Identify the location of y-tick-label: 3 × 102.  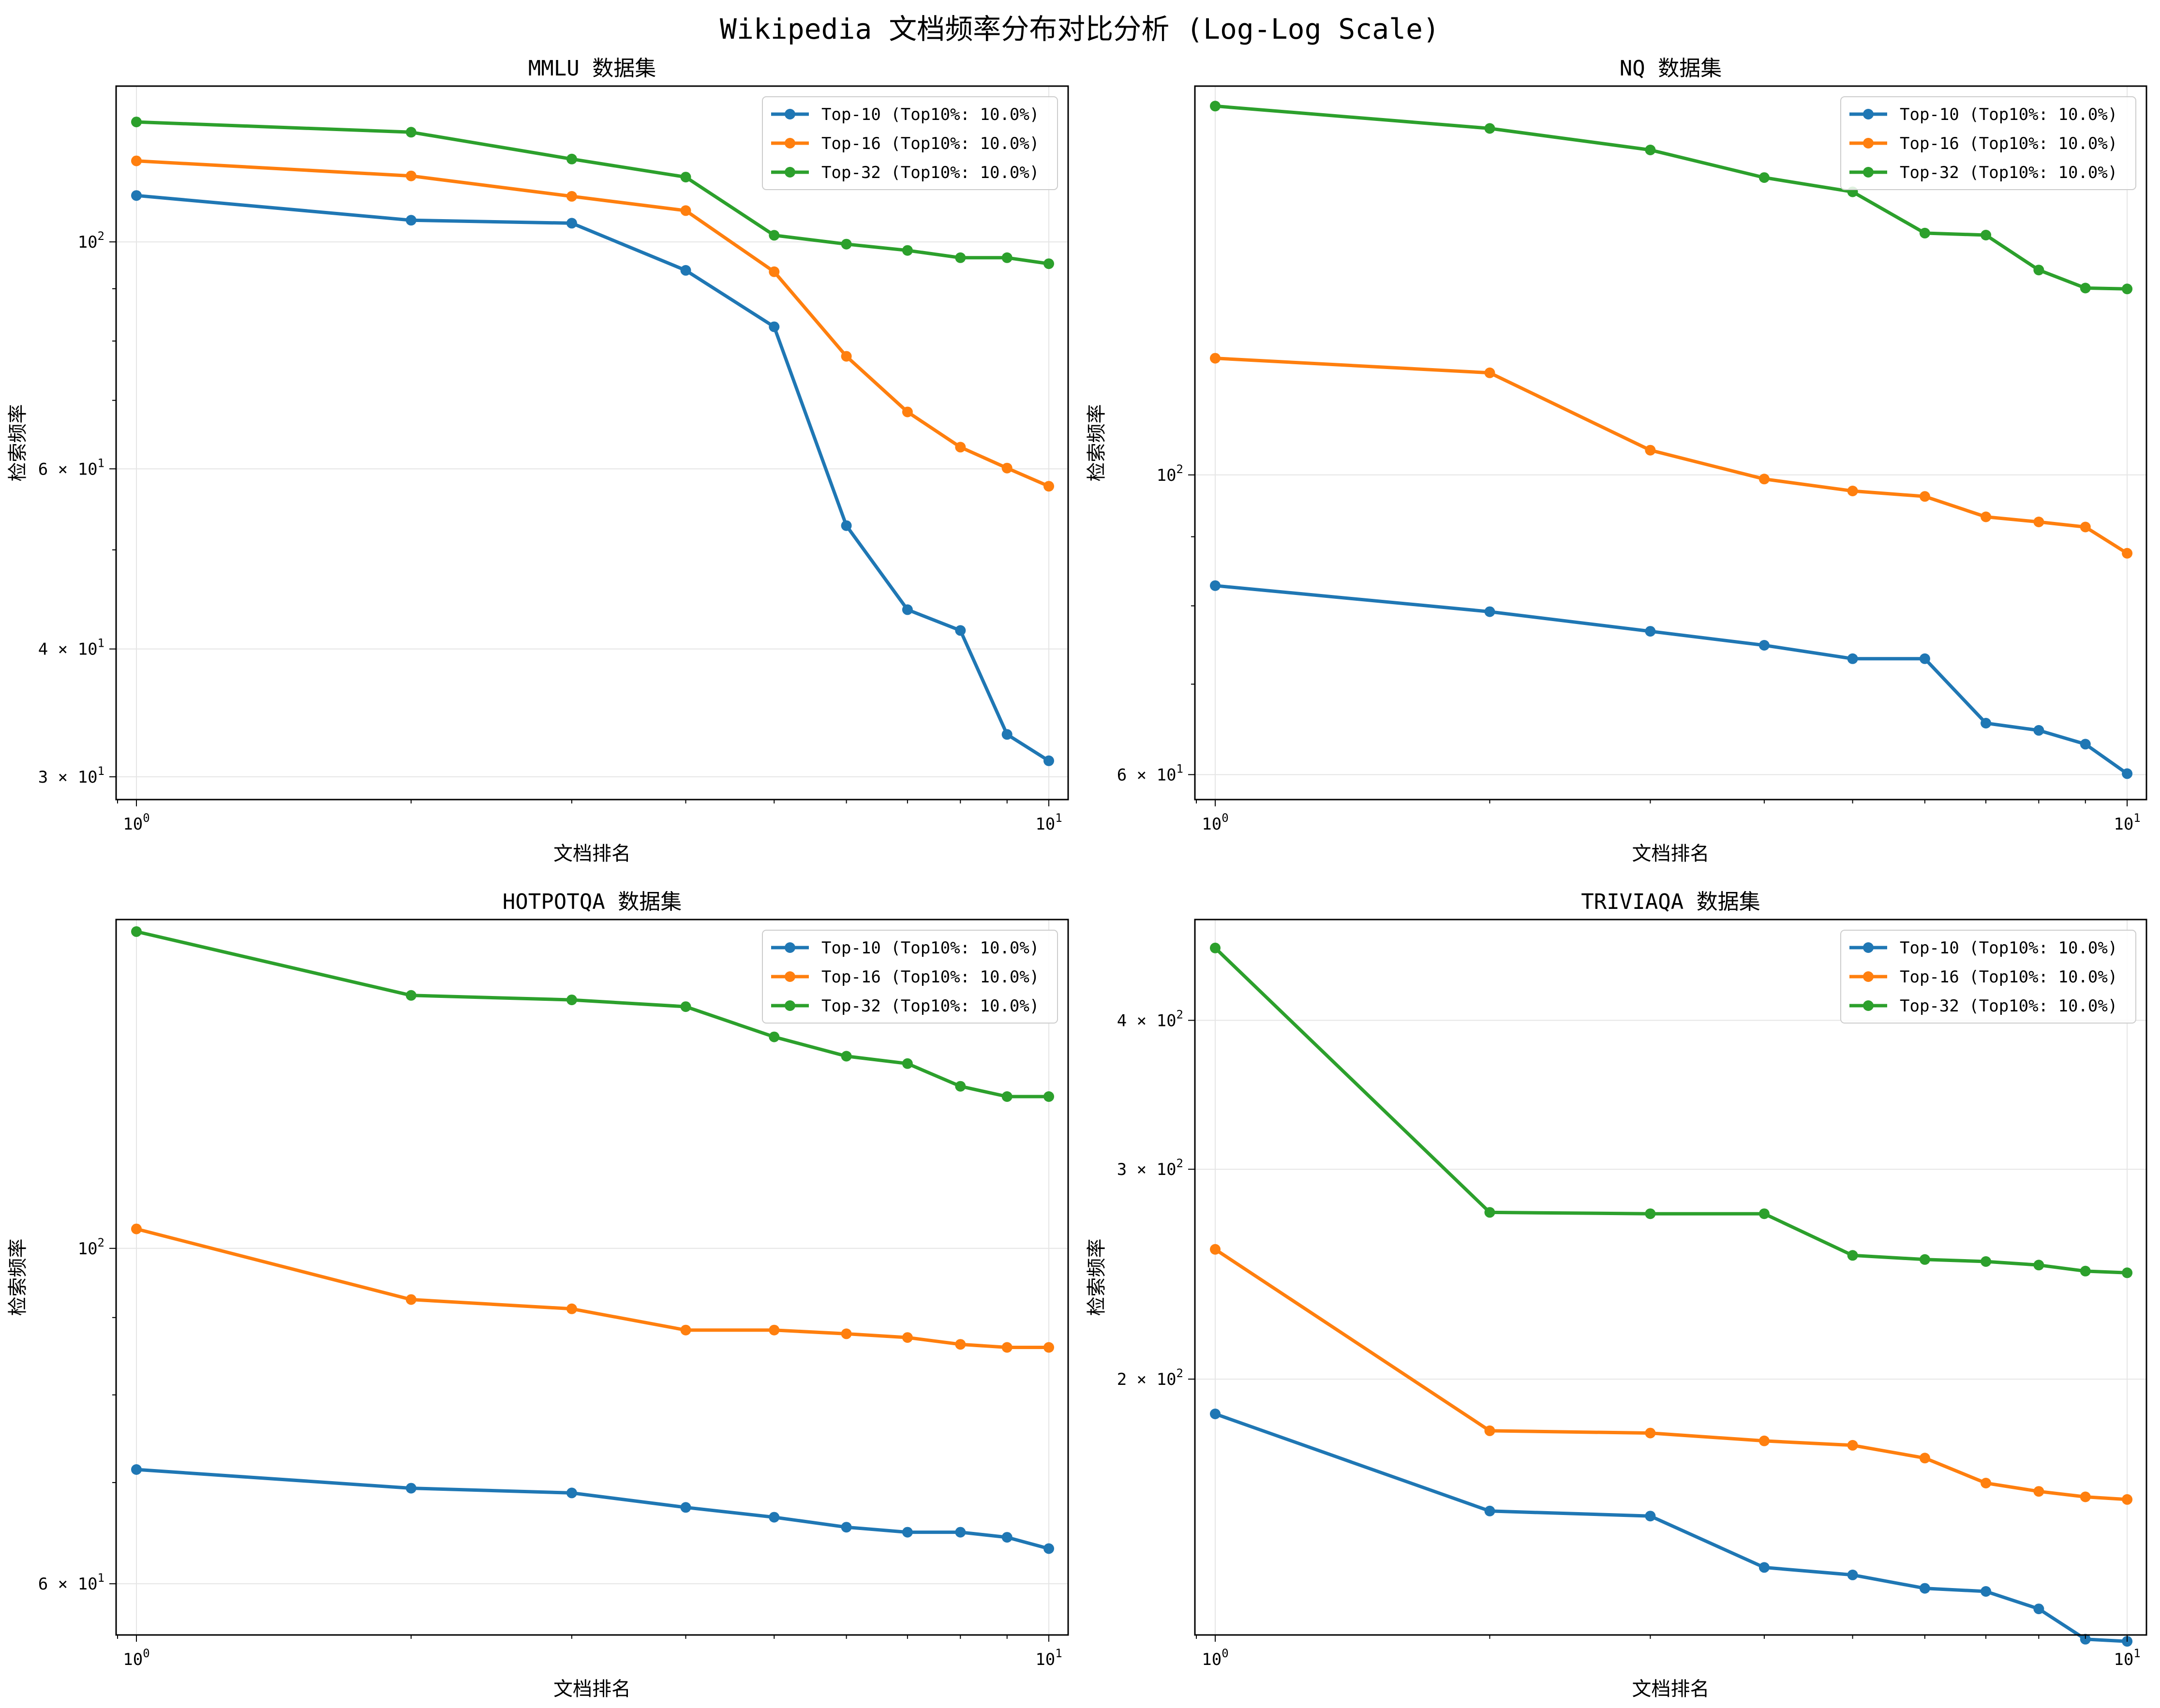
(1150, 1168).